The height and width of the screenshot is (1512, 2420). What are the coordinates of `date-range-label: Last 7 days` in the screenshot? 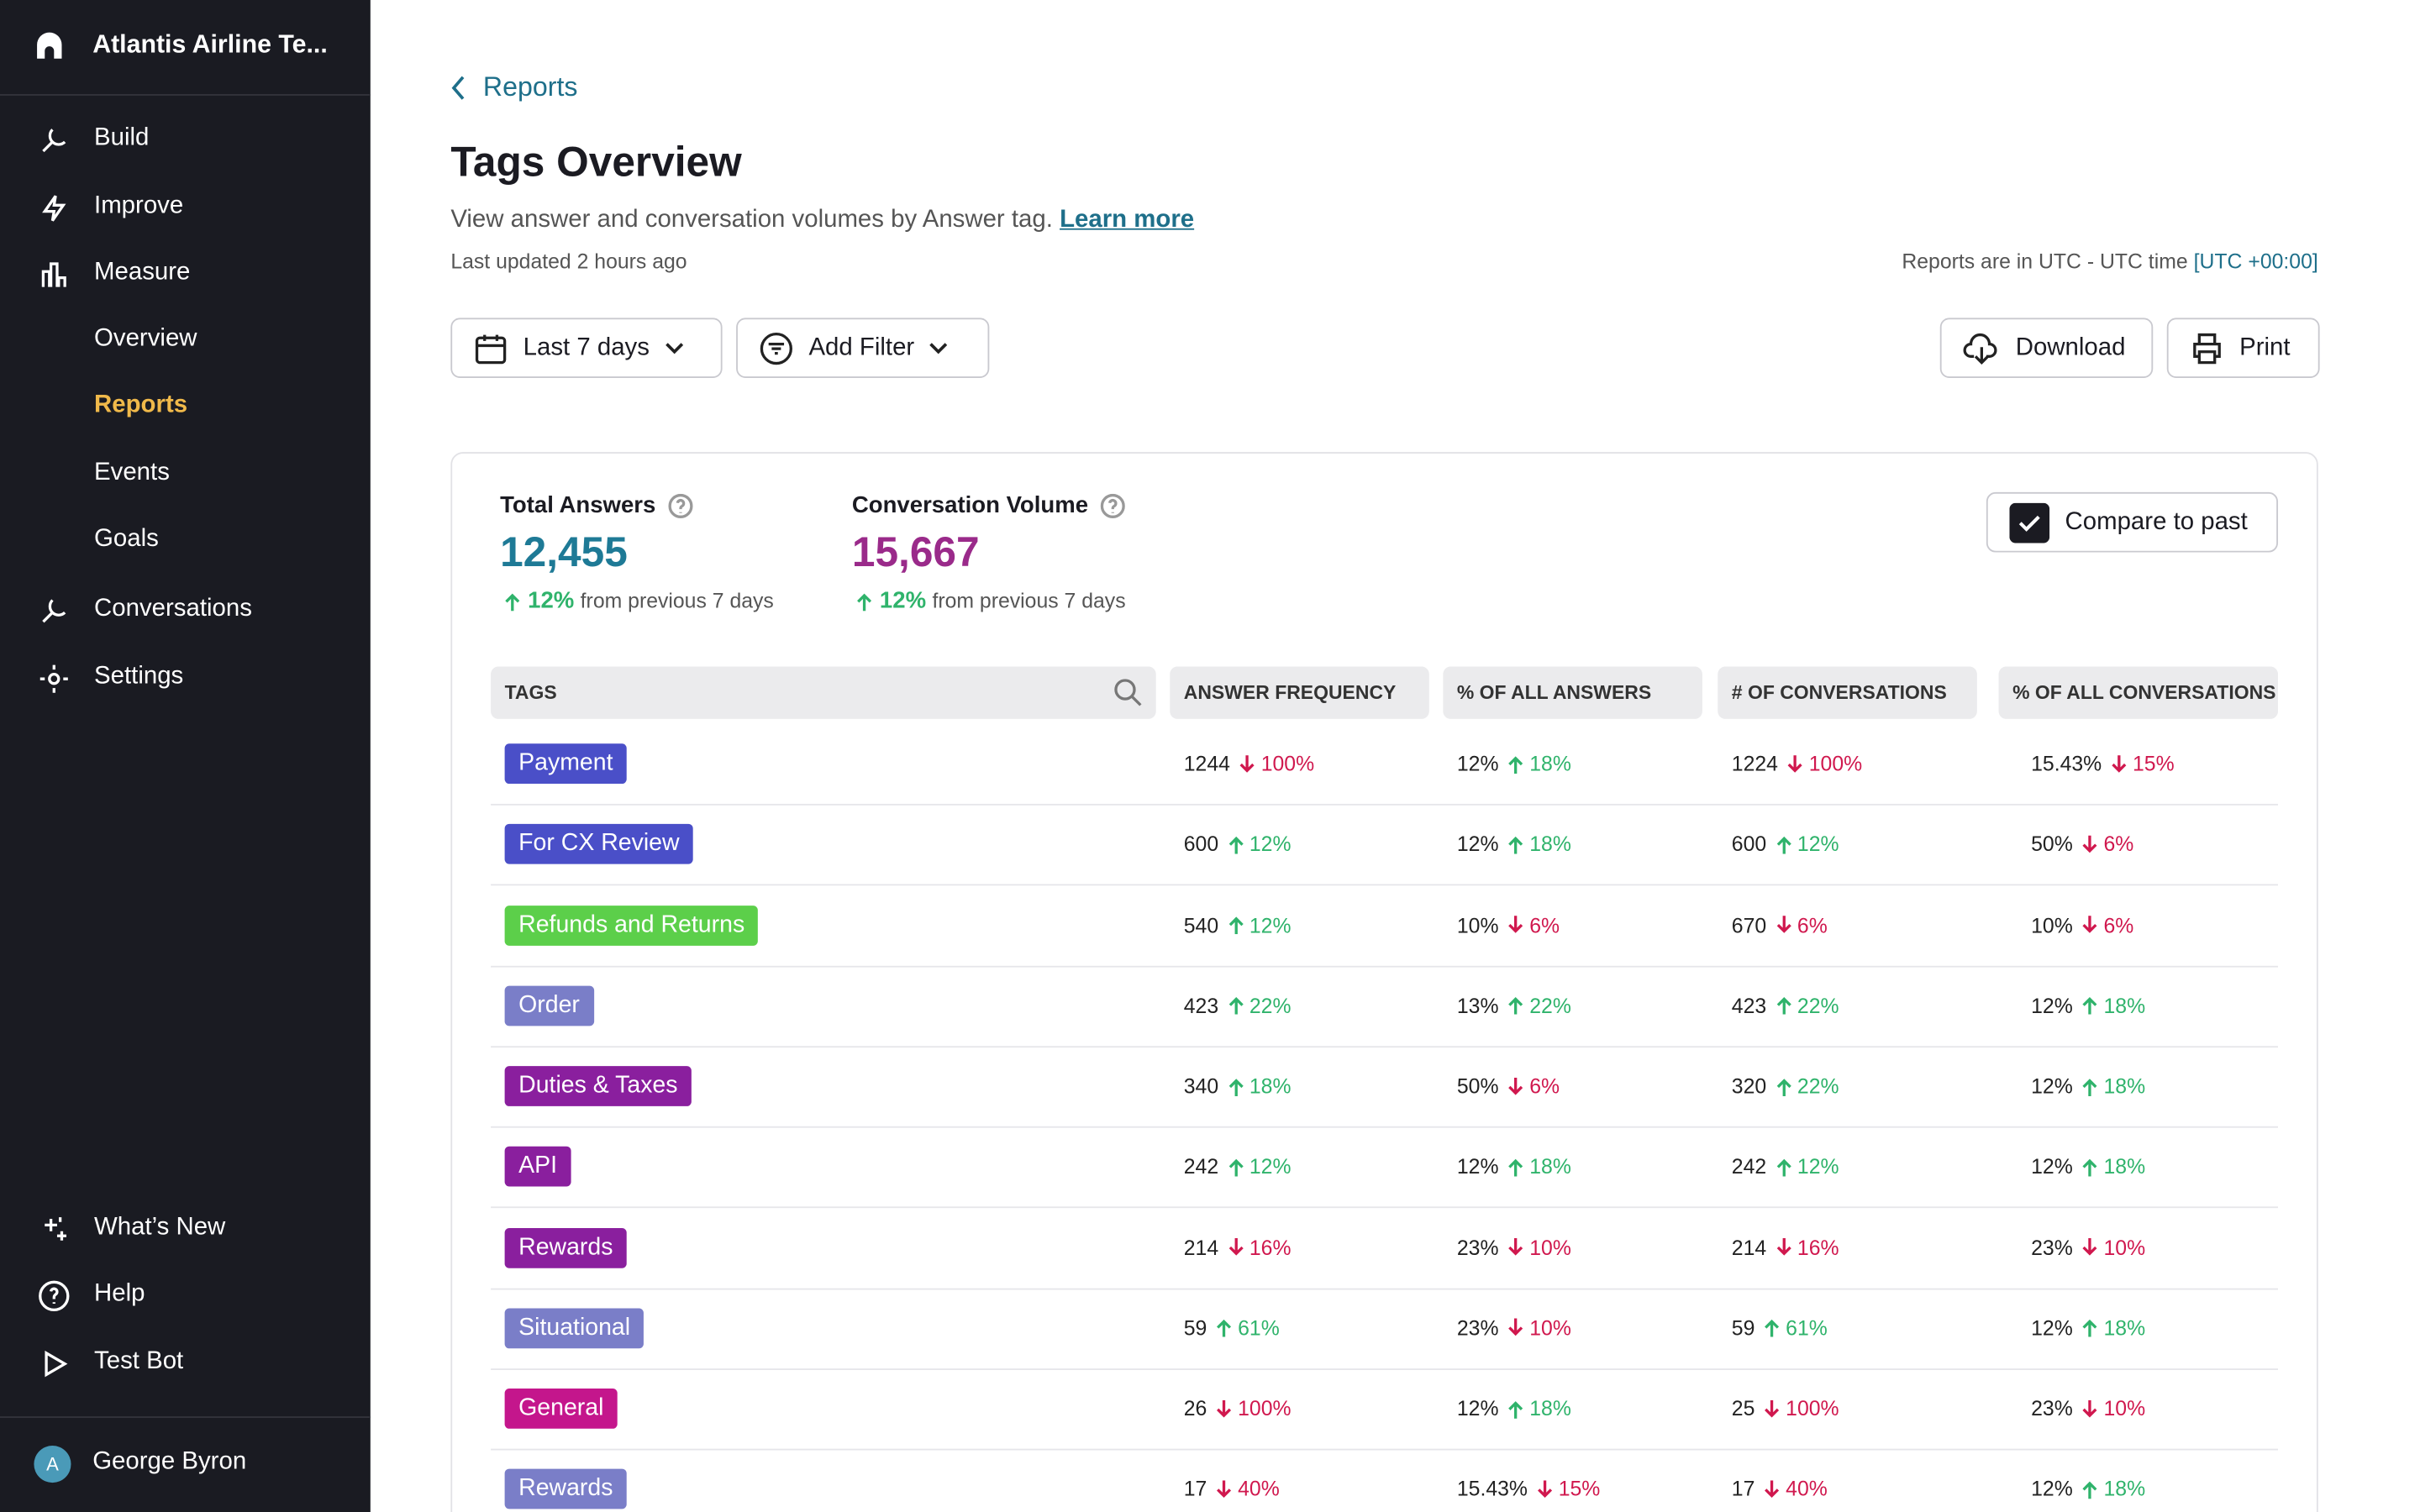 It's located at (586, 348).